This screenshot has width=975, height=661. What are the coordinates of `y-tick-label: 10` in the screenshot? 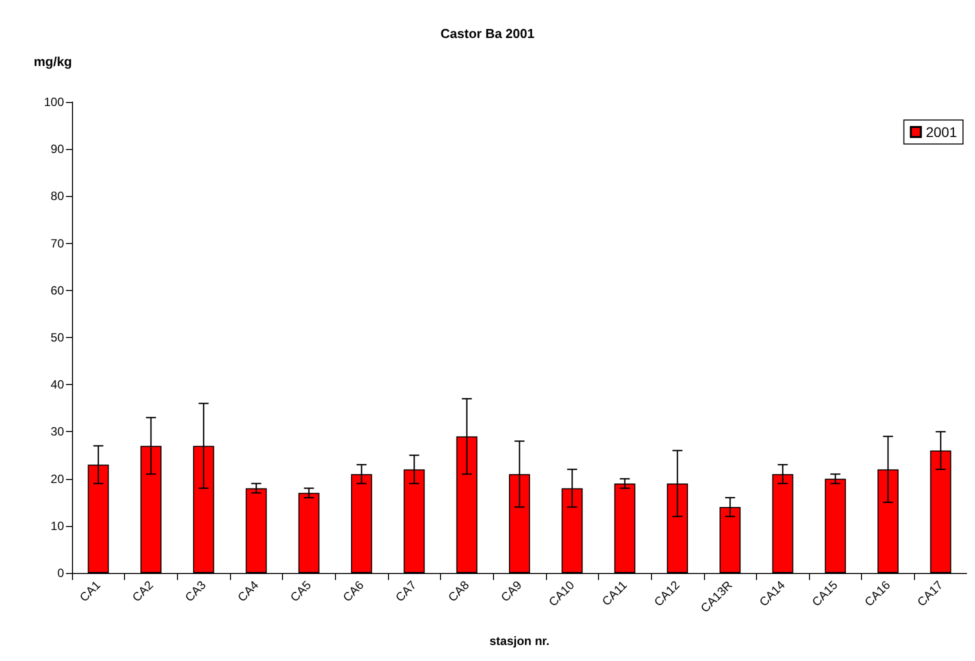 It's located at (57, 525).